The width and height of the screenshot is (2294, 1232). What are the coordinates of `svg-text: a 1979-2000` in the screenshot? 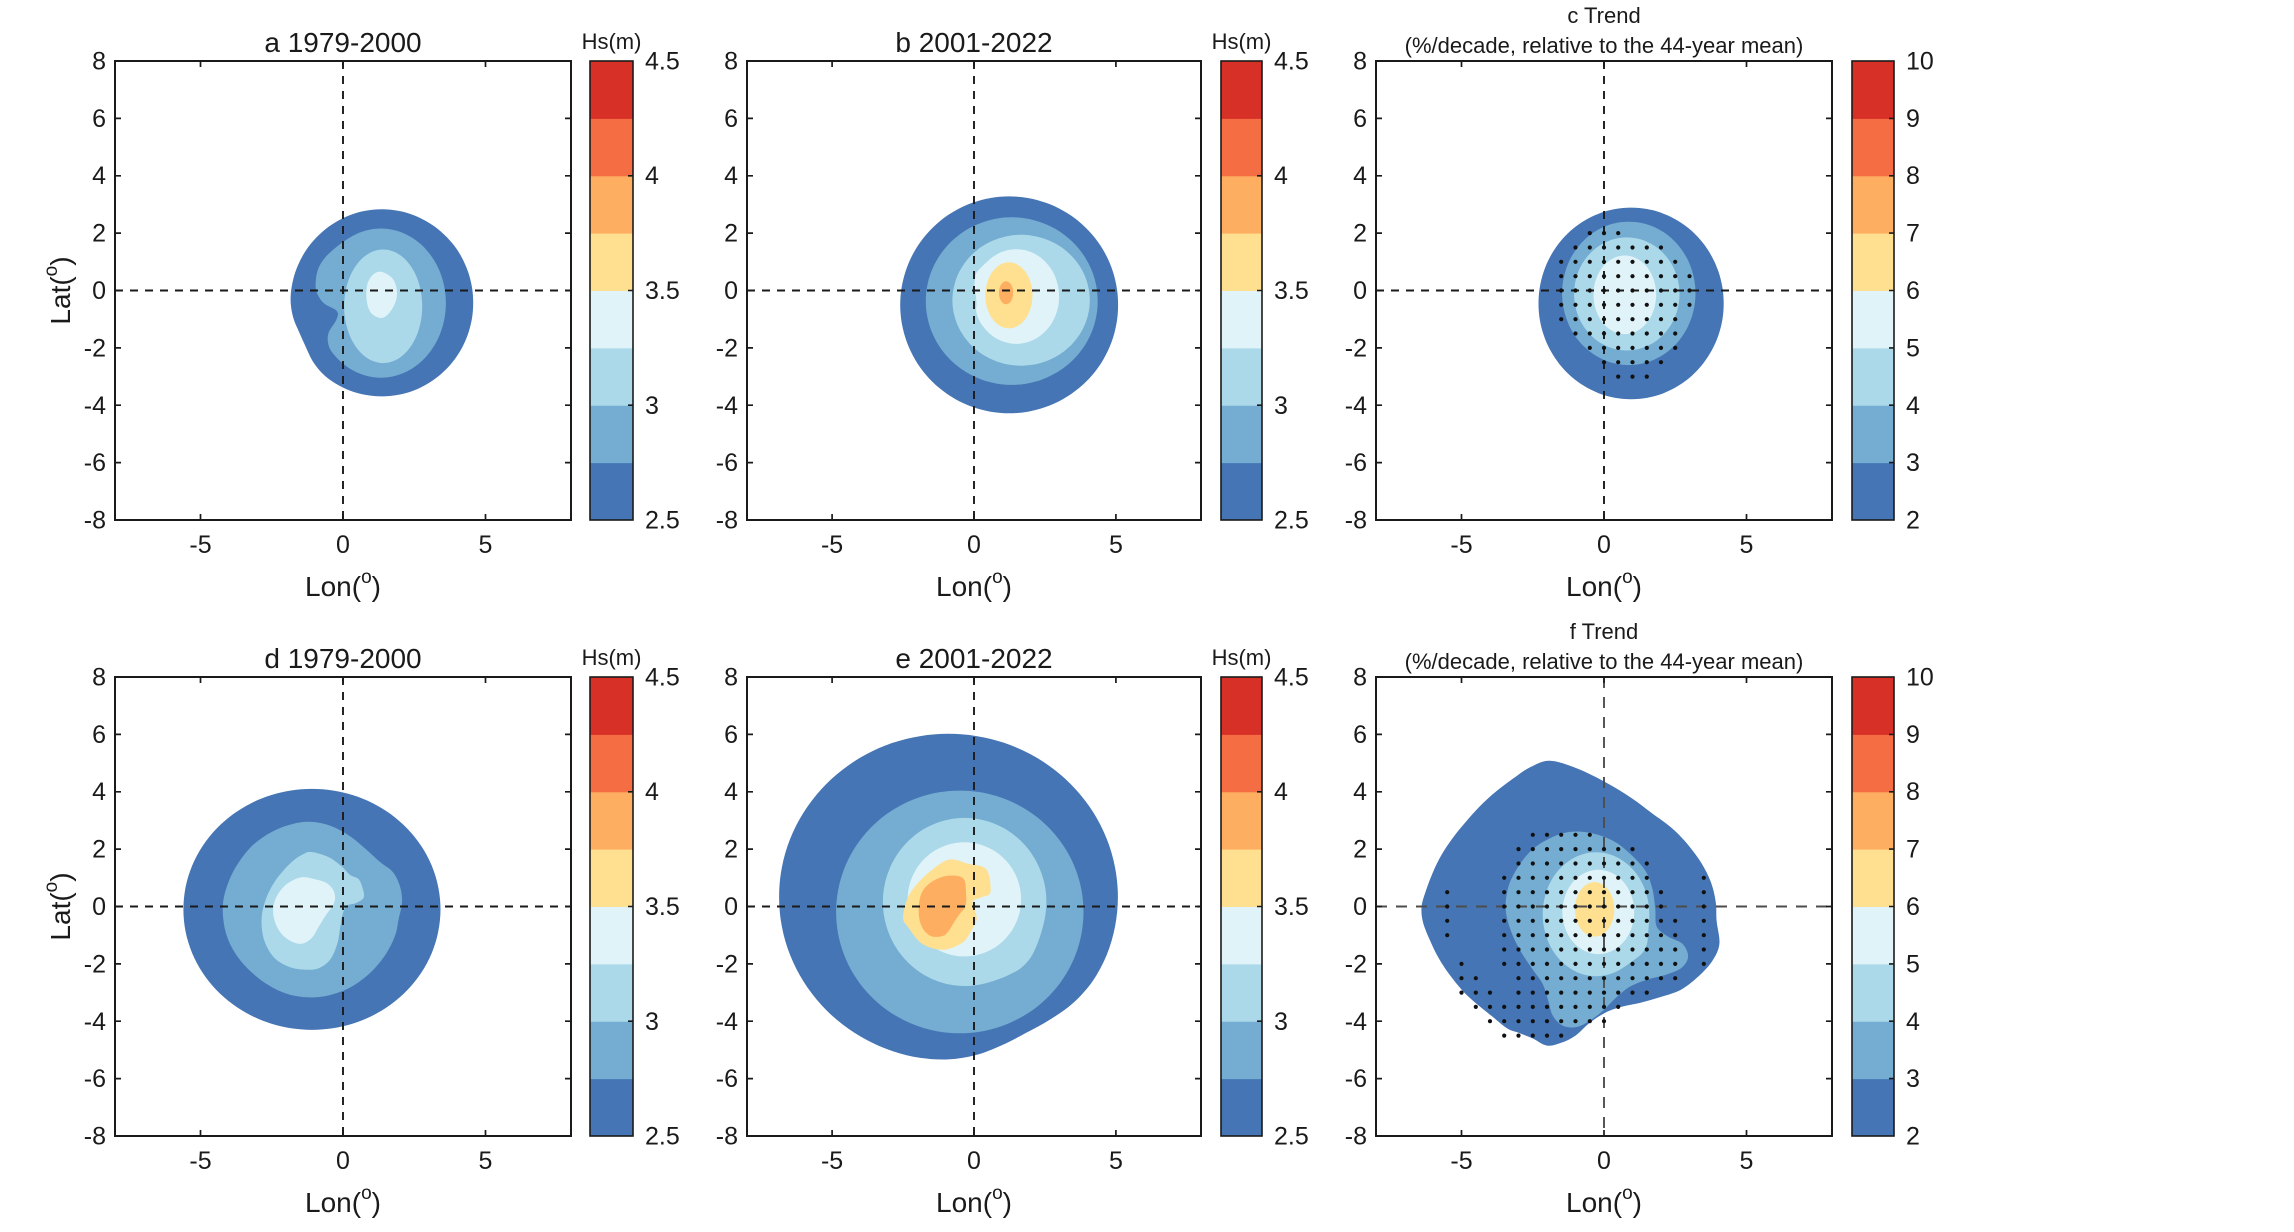 It's located at (342, 42).